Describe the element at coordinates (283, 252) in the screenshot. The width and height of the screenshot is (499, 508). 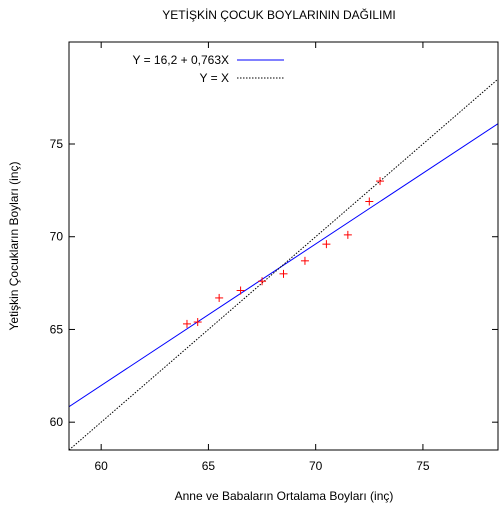
I see `data-points` at that location.